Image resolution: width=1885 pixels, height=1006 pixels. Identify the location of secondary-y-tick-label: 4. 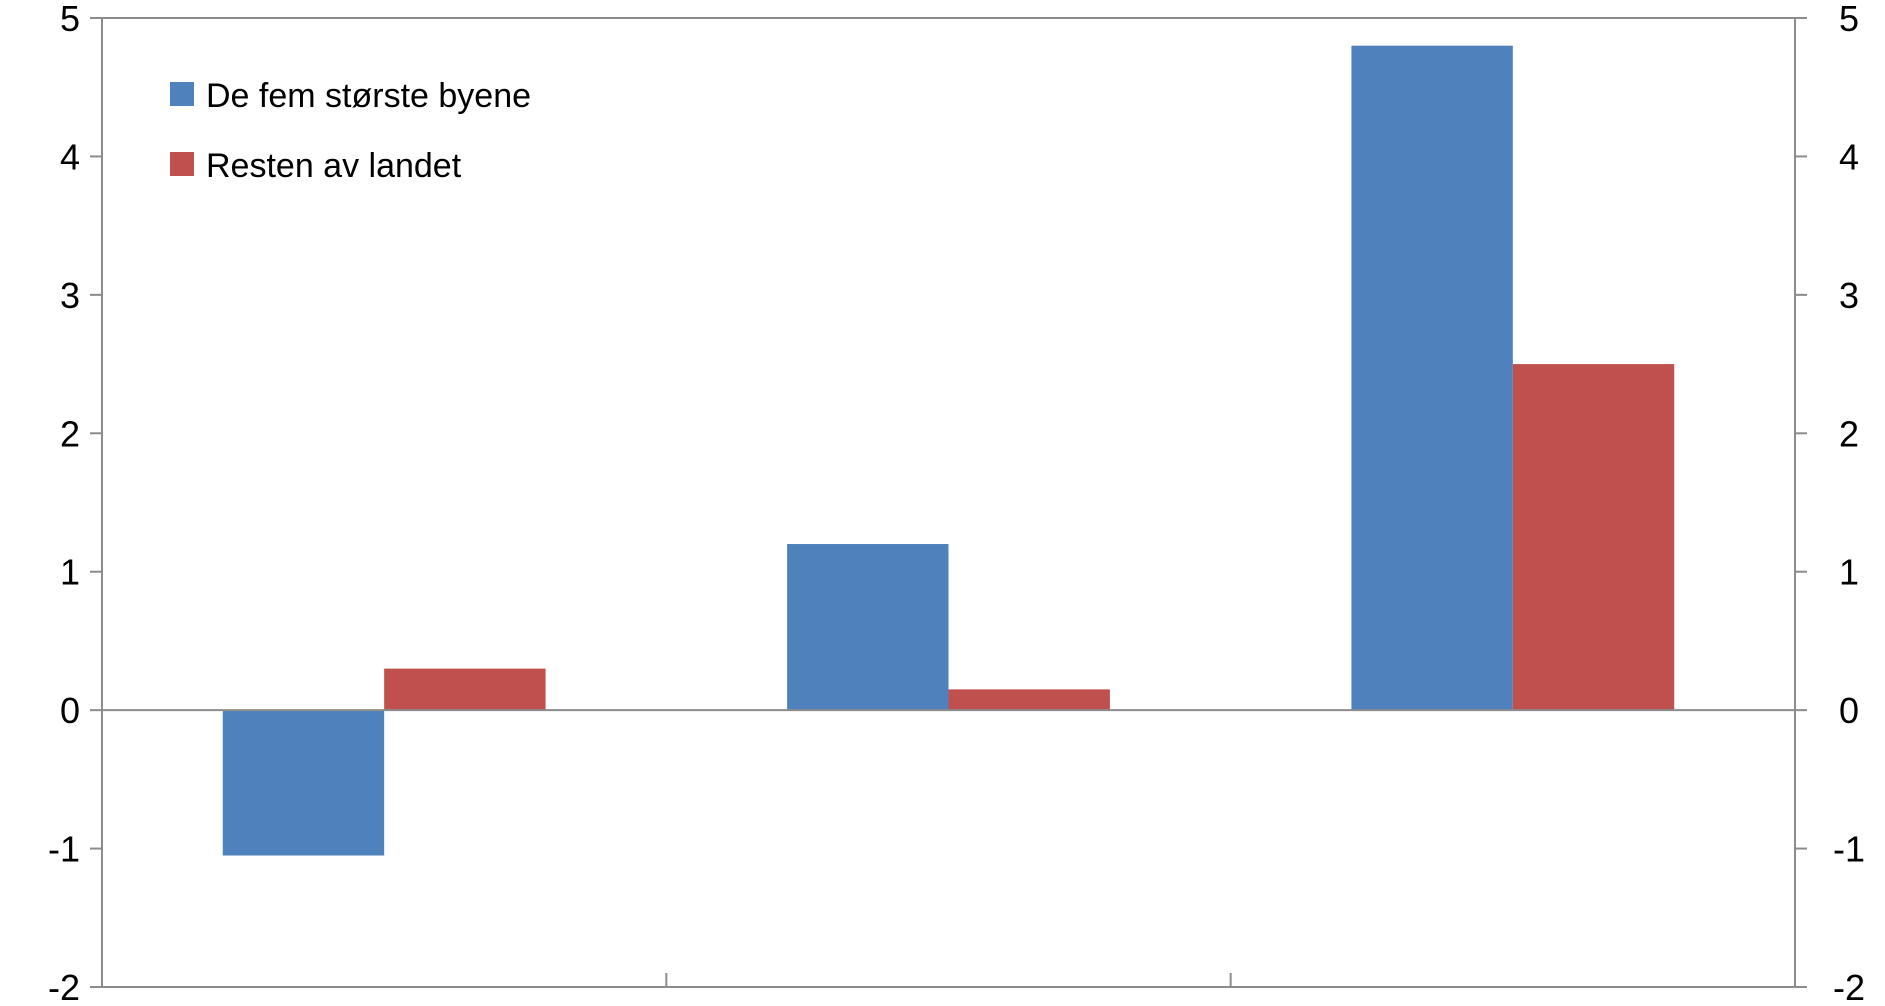
(1849, 156).